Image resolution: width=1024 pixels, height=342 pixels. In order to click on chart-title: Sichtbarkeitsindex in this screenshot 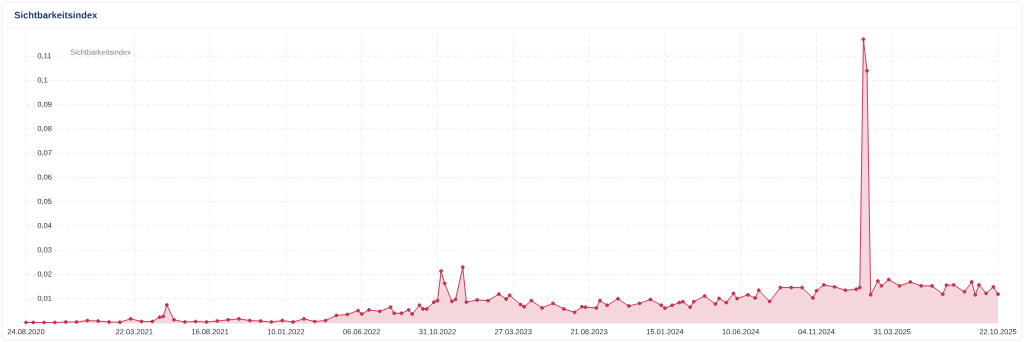, I will do `click(56, 15)`.